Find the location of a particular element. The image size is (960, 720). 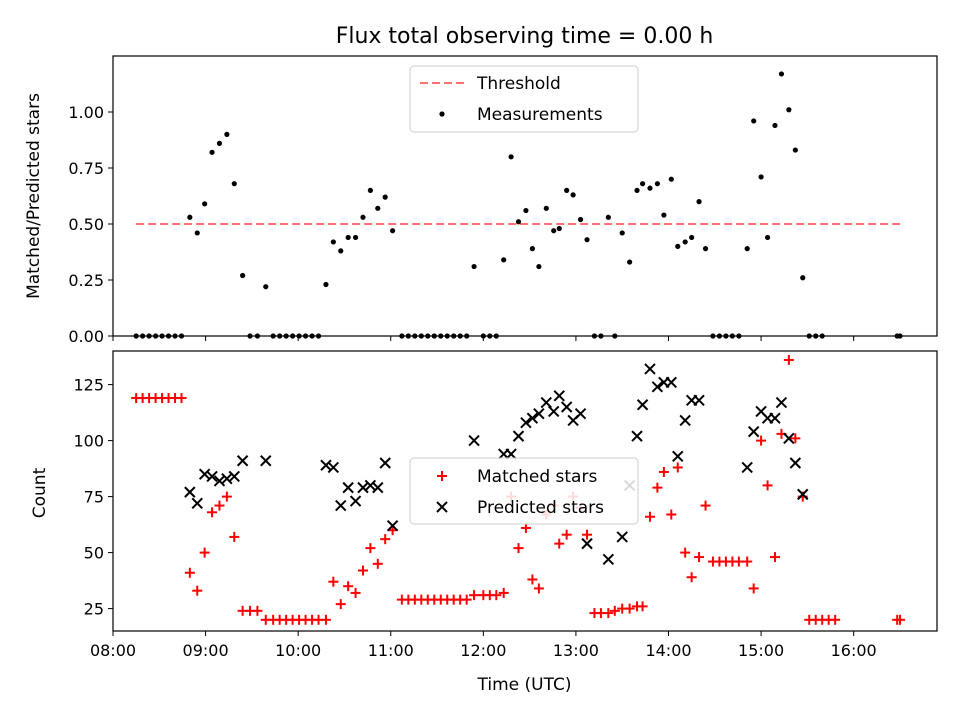

y-tick-label: 100 is located at coordinates (88, 441).